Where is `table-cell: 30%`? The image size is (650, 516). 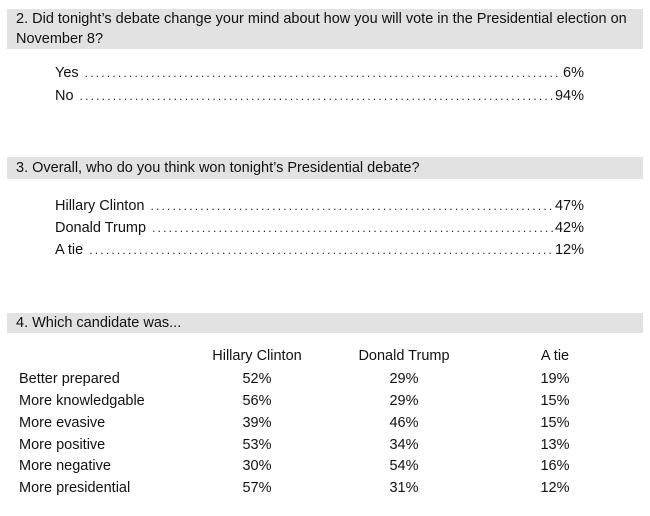 table-cell: 30% is located at coordinates (257, 466).